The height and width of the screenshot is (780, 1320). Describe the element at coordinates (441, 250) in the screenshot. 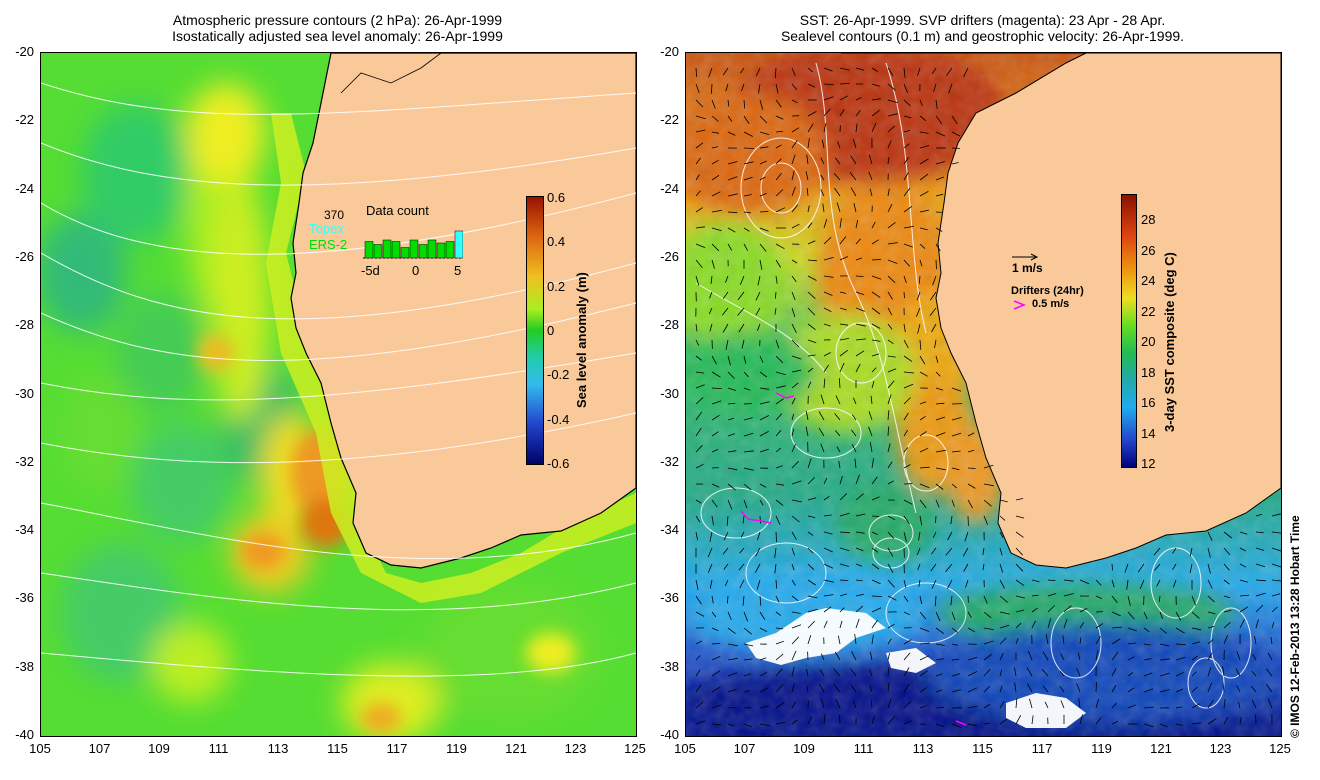

I see `histogram-bar` at that location.